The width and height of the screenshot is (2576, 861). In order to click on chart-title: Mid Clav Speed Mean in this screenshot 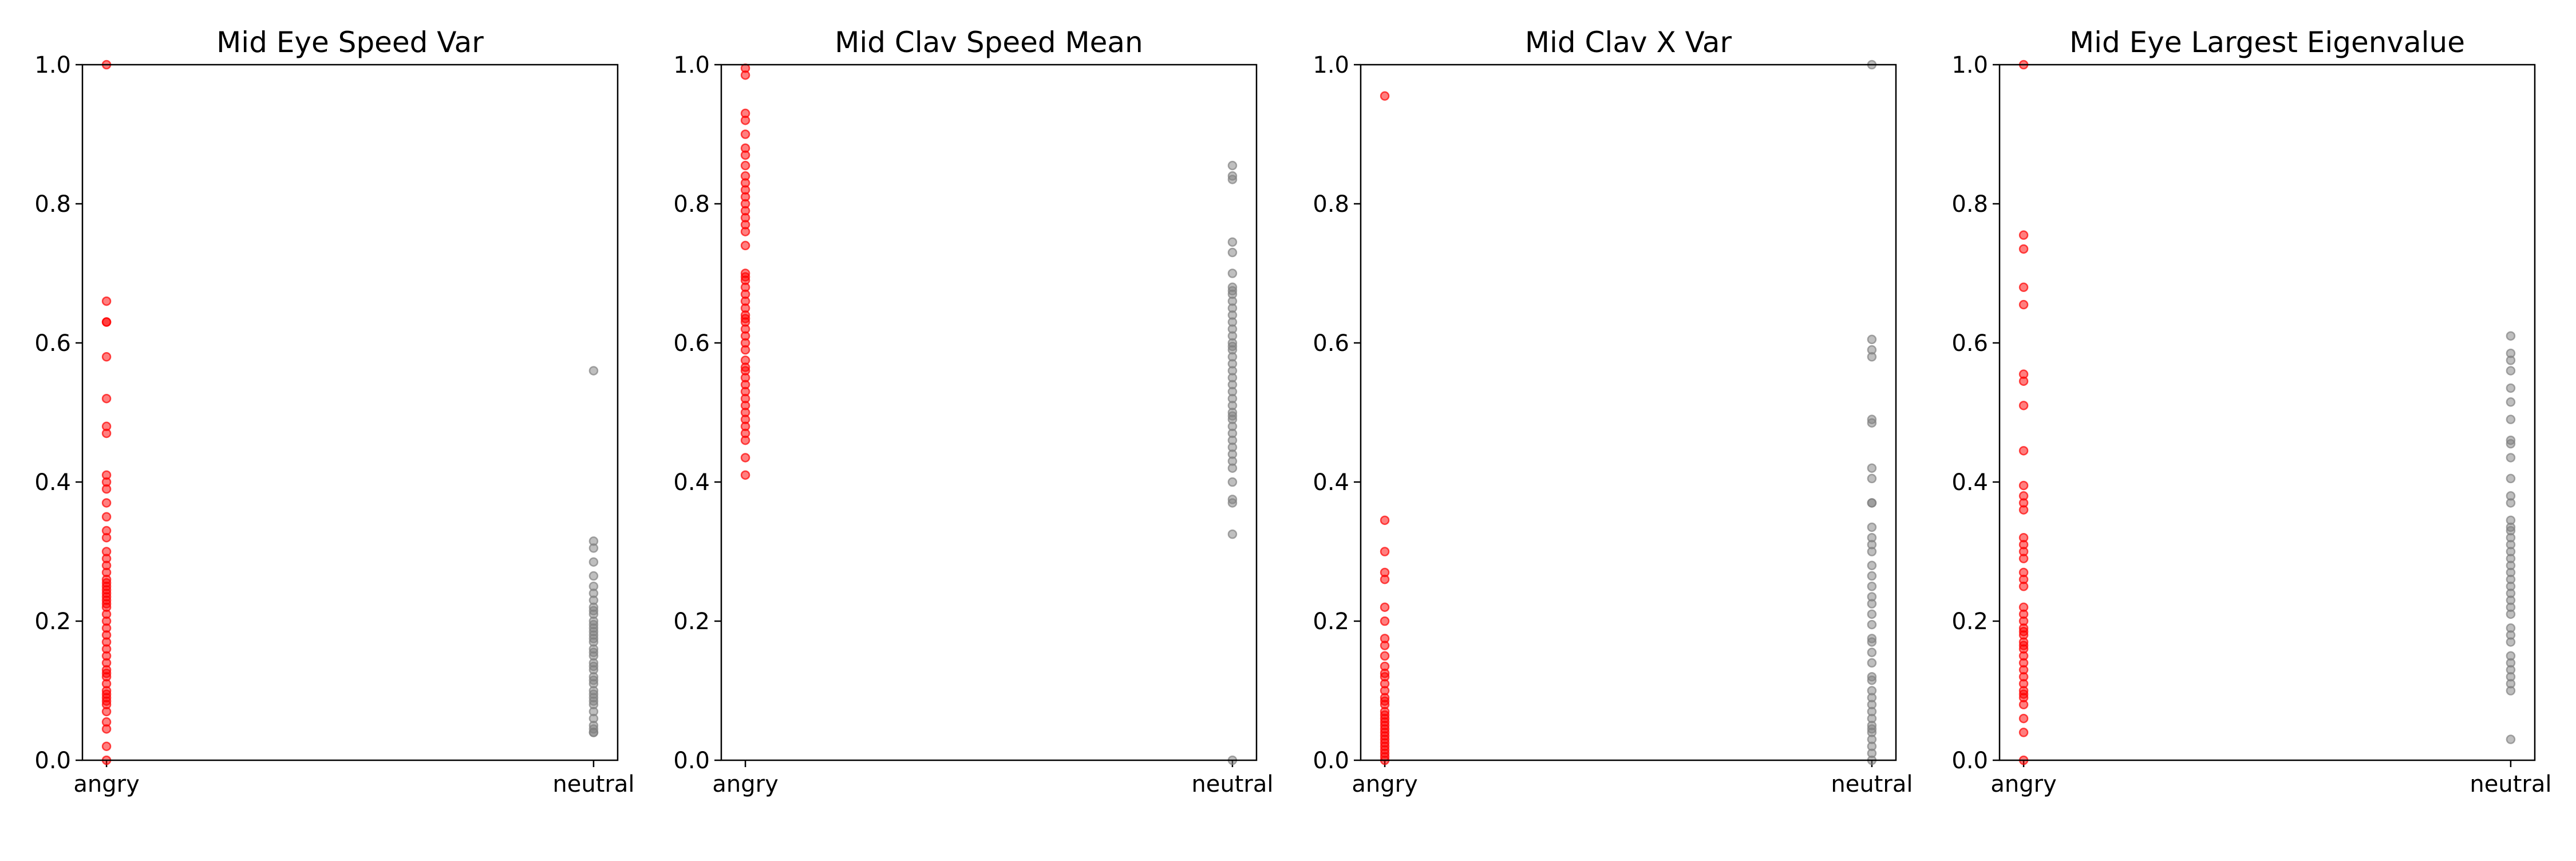, I will do `click(989, 42)`.